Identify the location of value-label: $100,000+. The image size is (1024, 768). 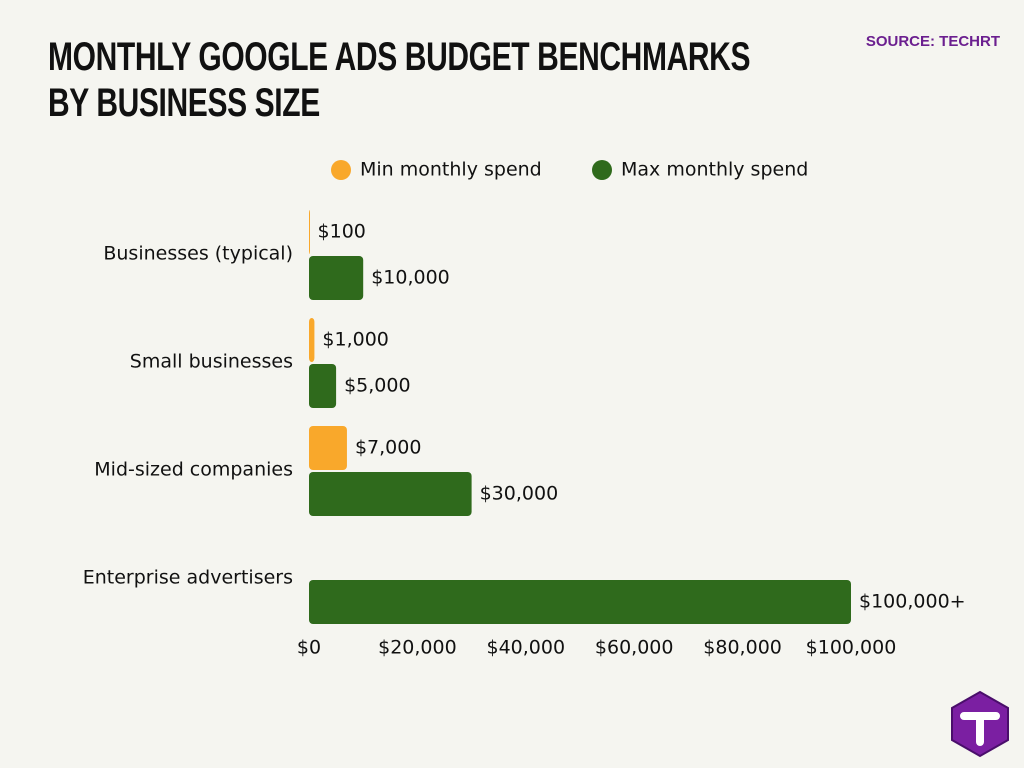
(912, 602).